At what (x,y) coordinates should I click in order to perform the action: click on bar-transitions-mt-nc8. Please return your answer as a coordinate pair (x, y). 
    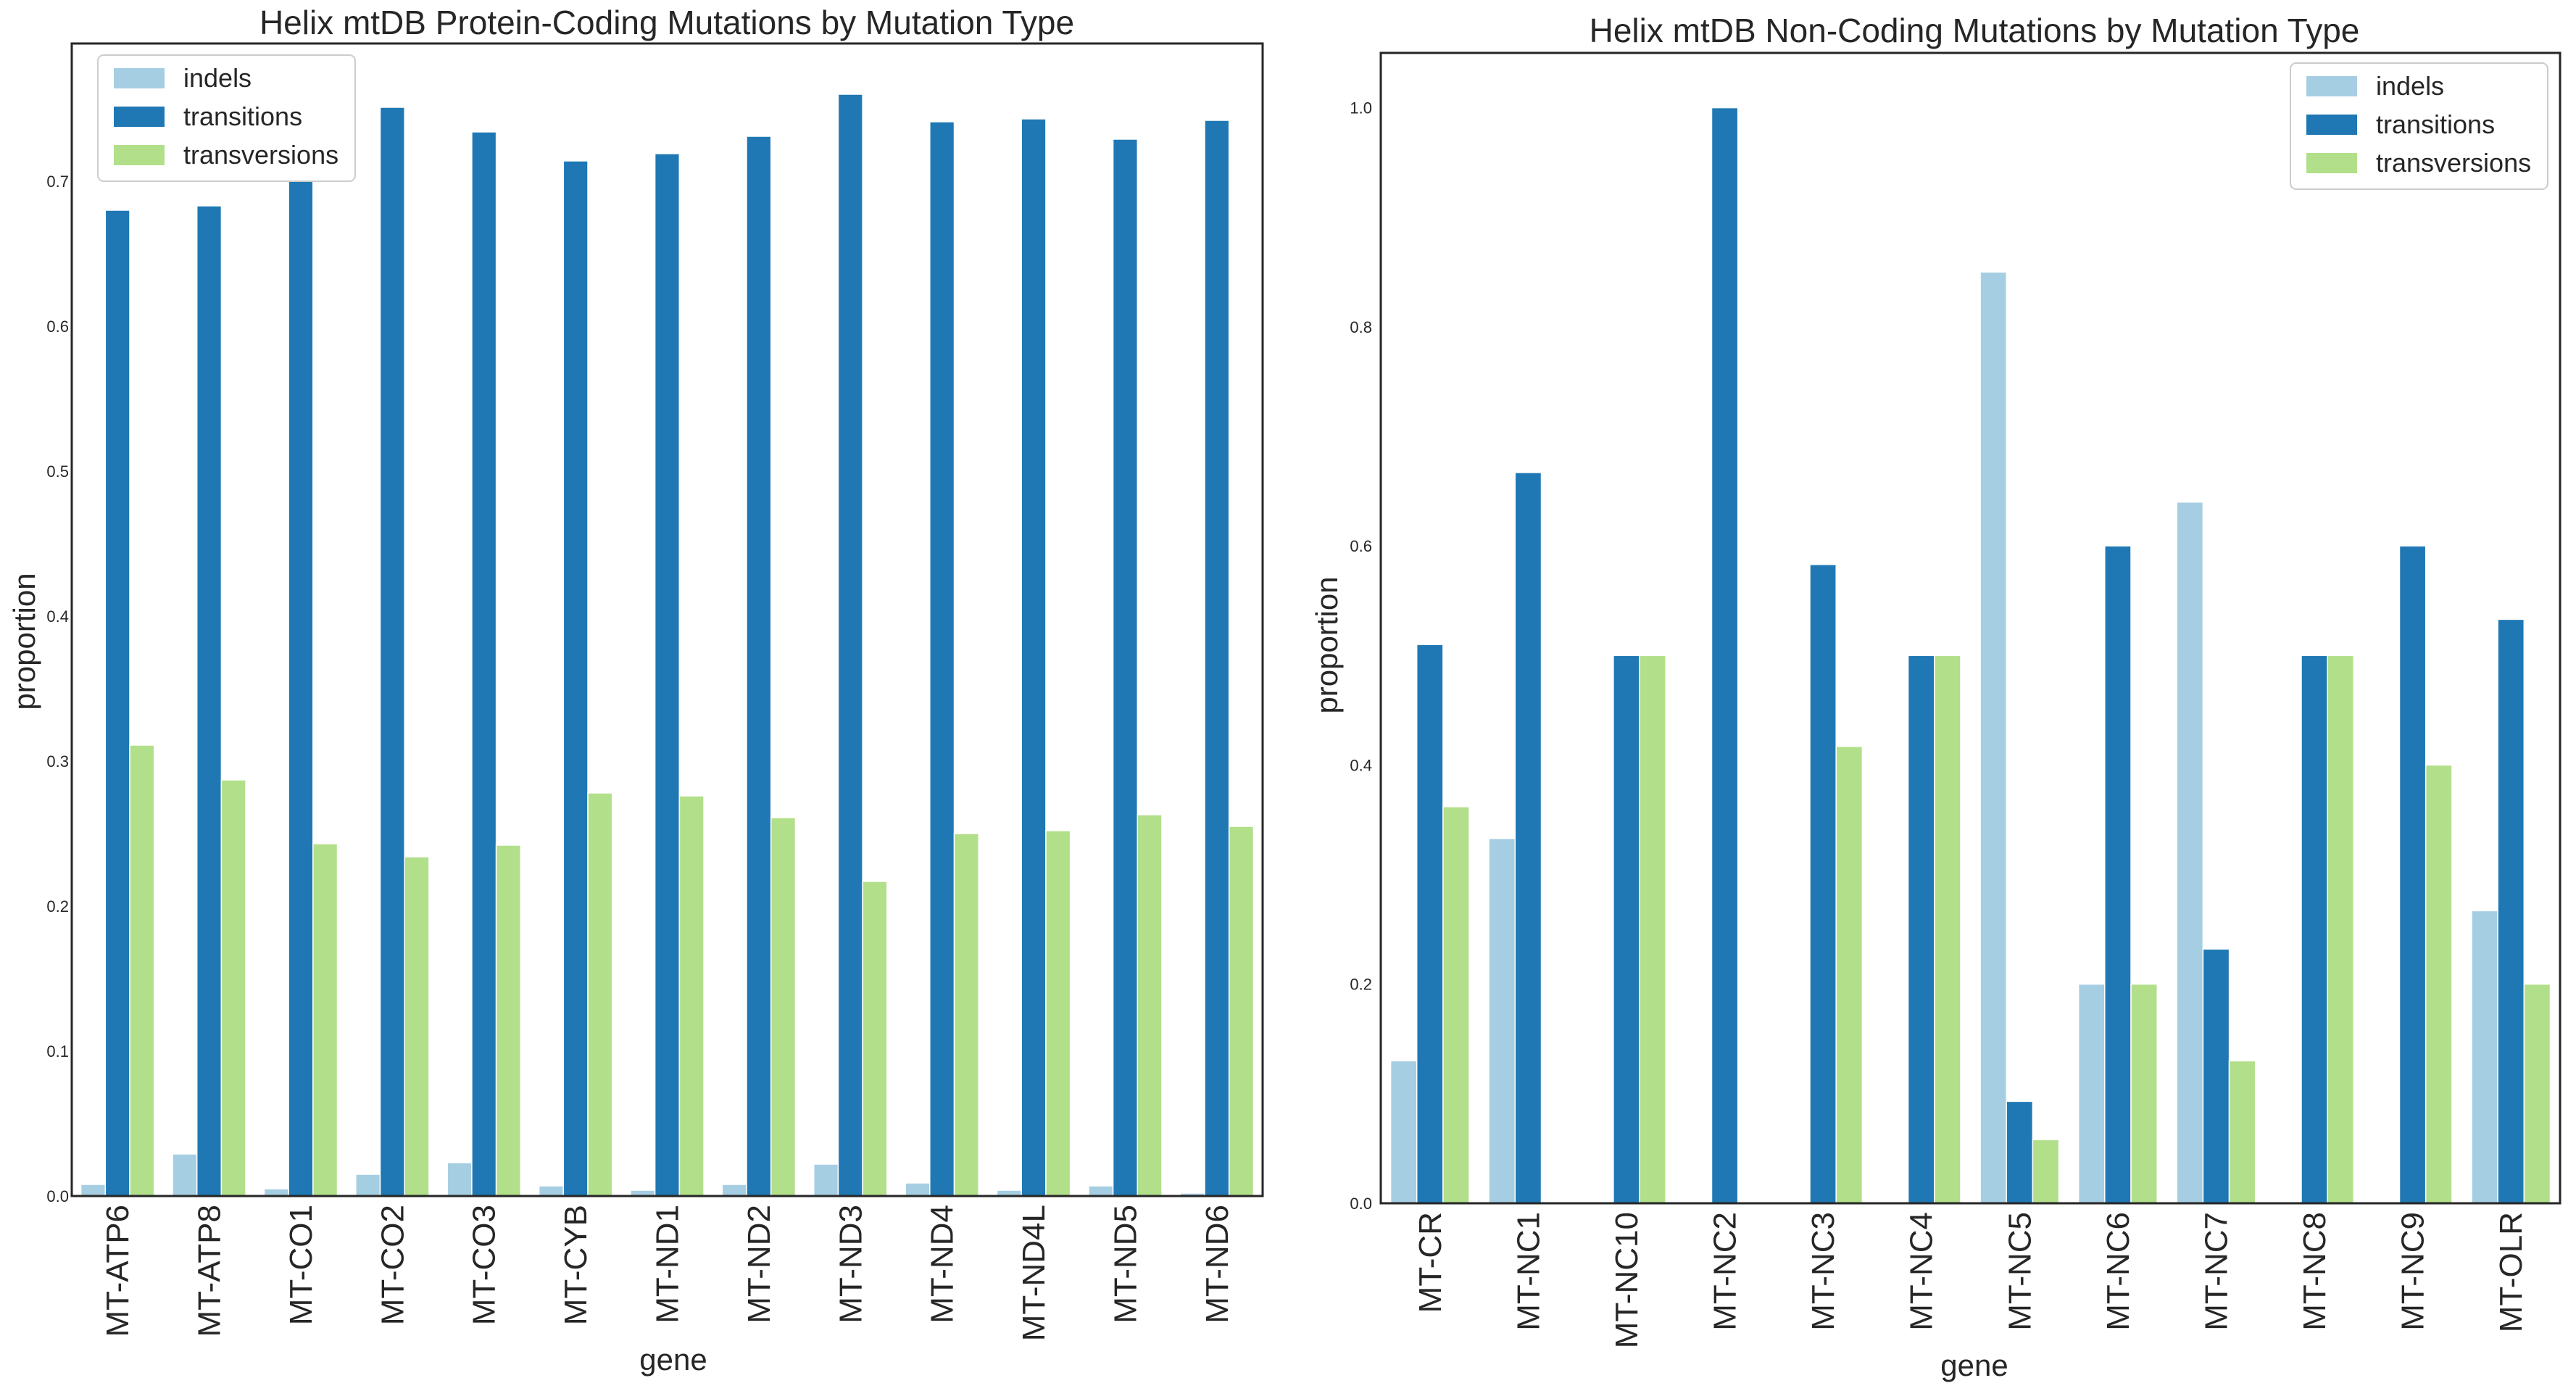
    Looking at the image, I should click on (2314, 929).